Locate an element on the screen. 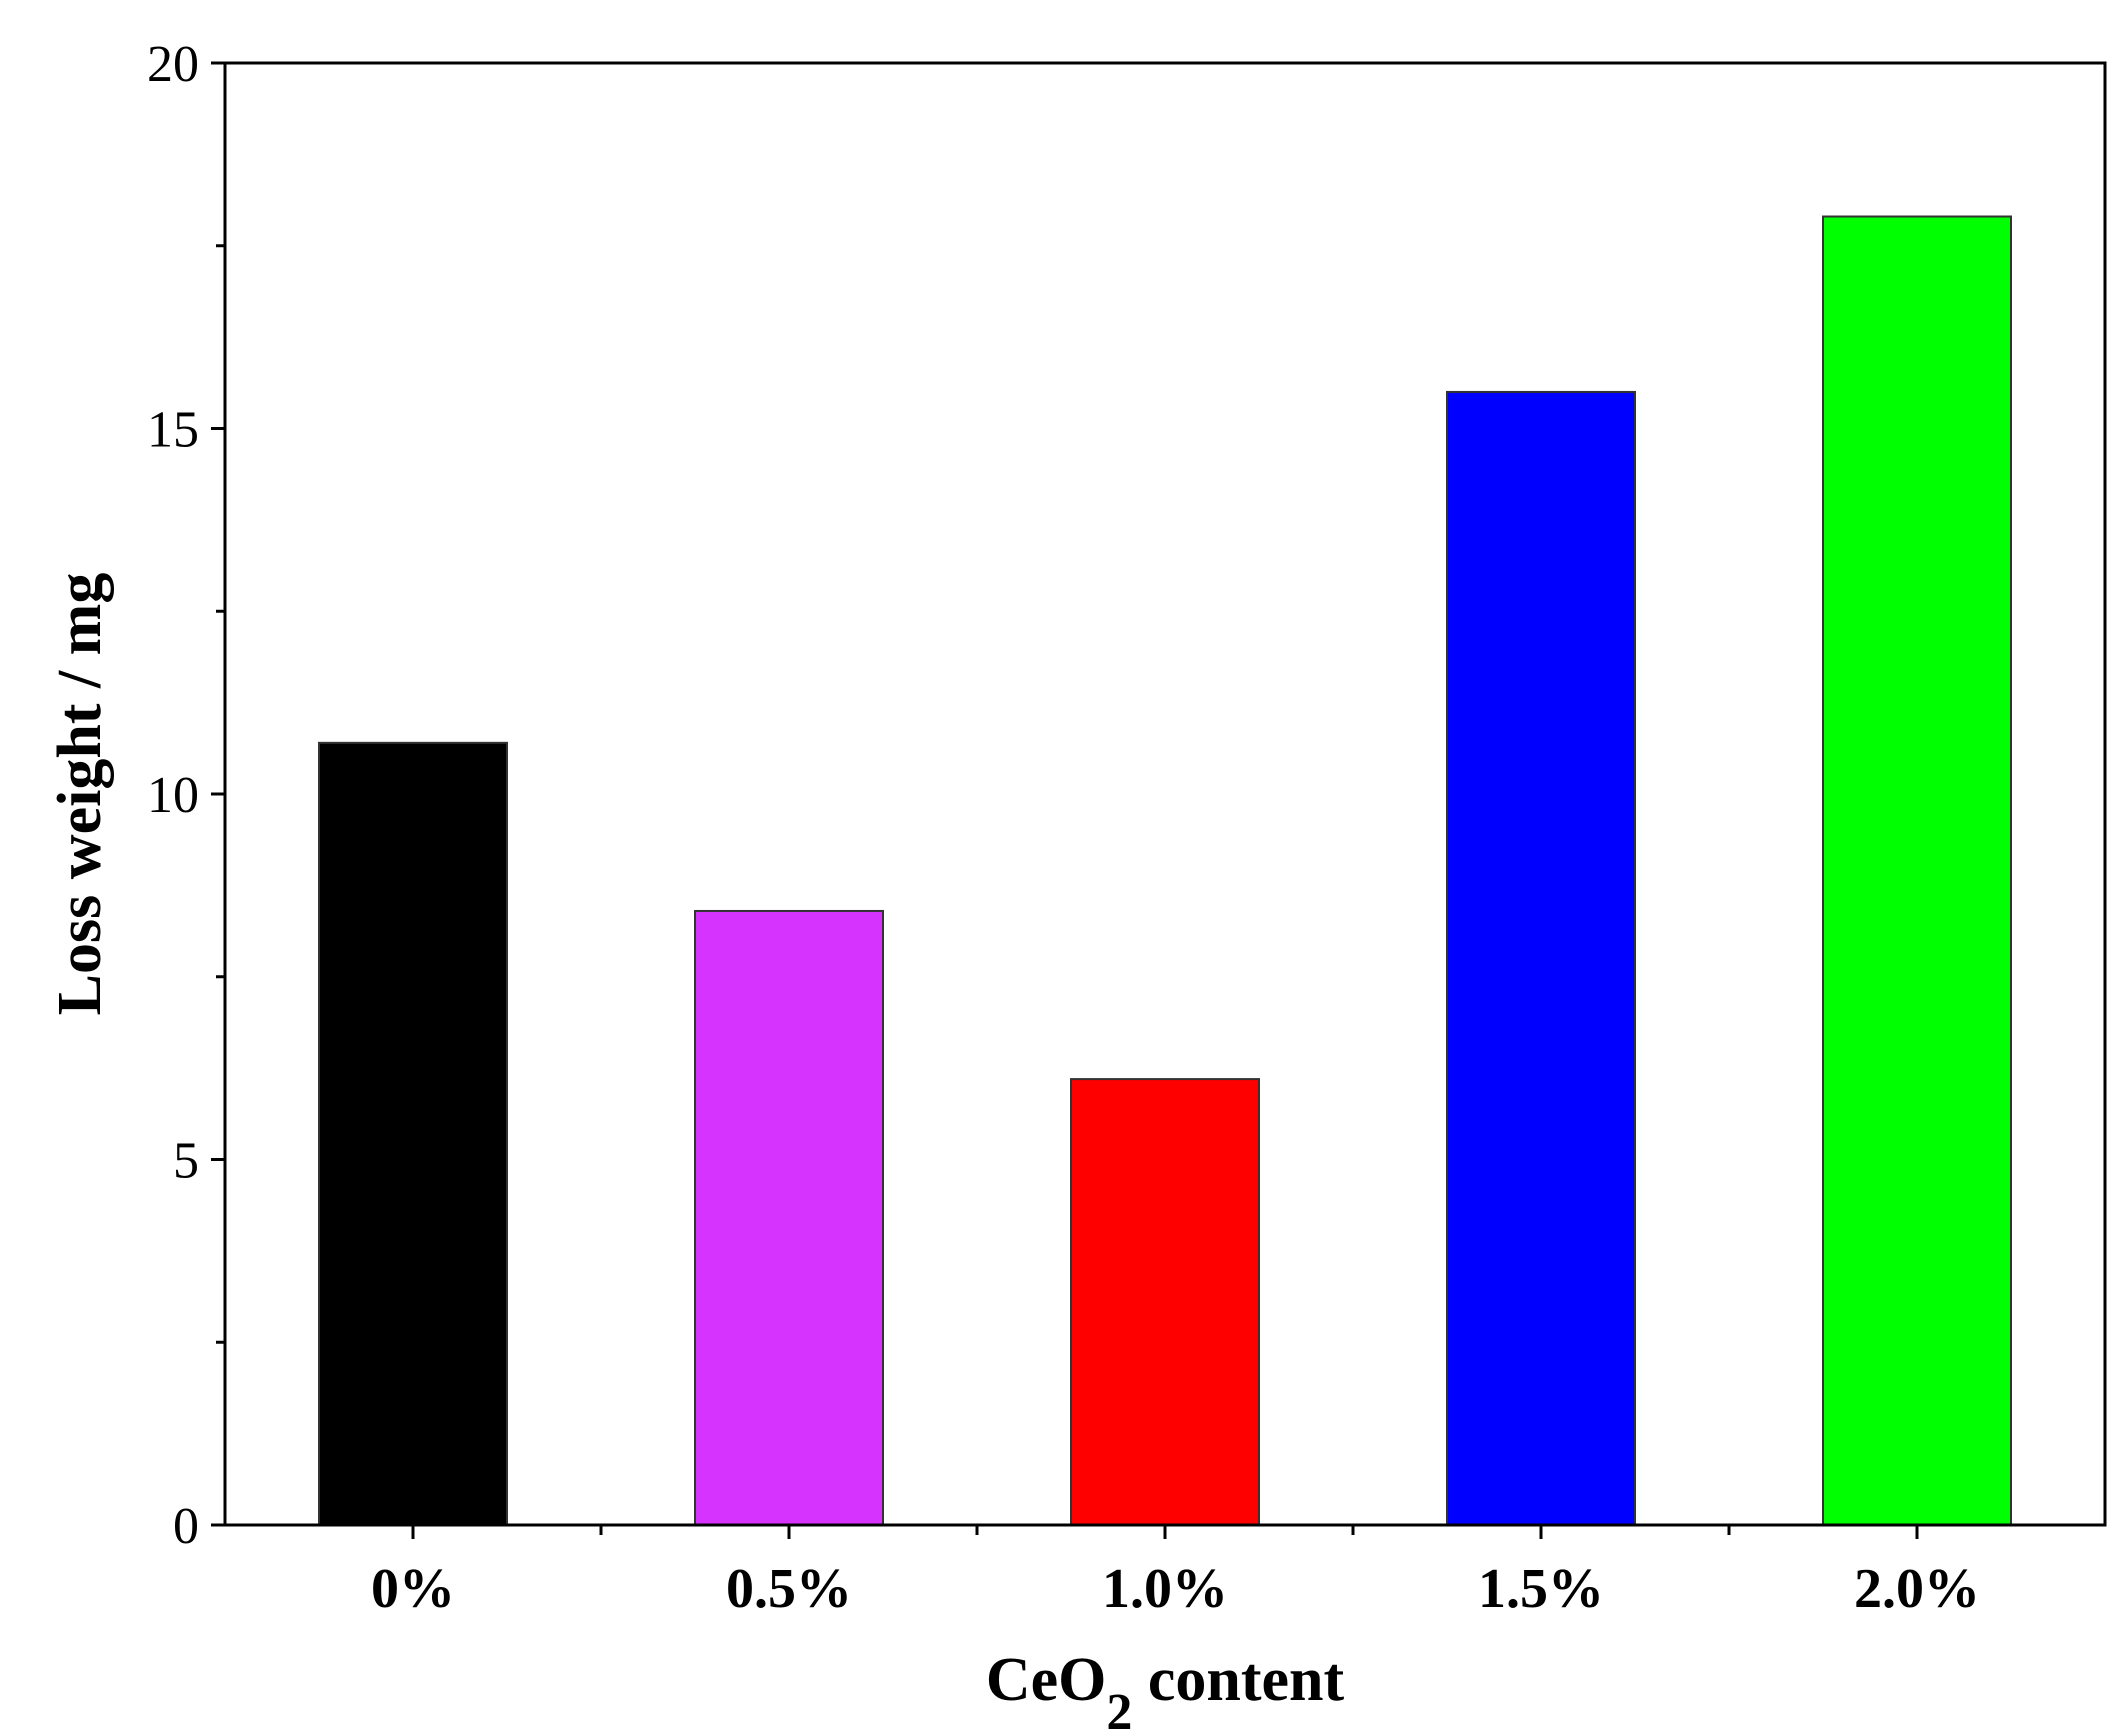  y-tick-label-2: 10 is located at coordinates (173, 795).